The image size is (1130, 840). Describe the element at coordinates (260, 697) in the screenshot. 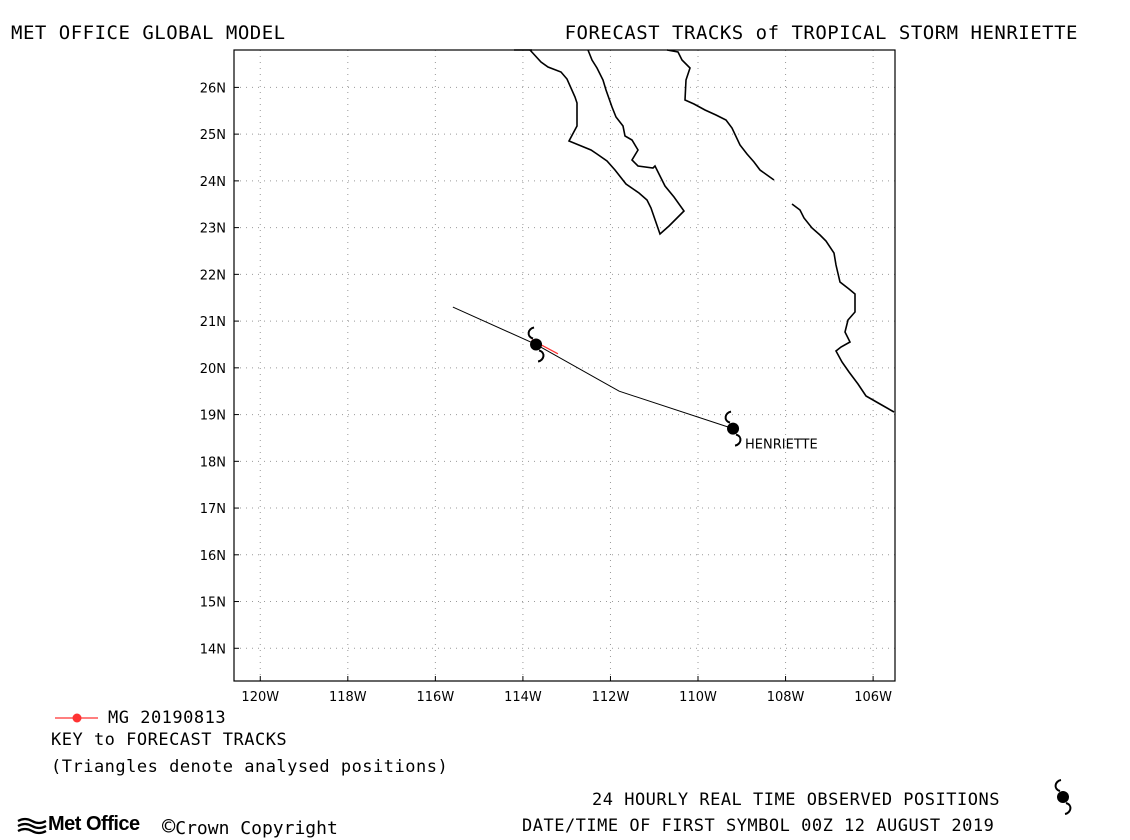

I see `lon-label: 120W` at that location.